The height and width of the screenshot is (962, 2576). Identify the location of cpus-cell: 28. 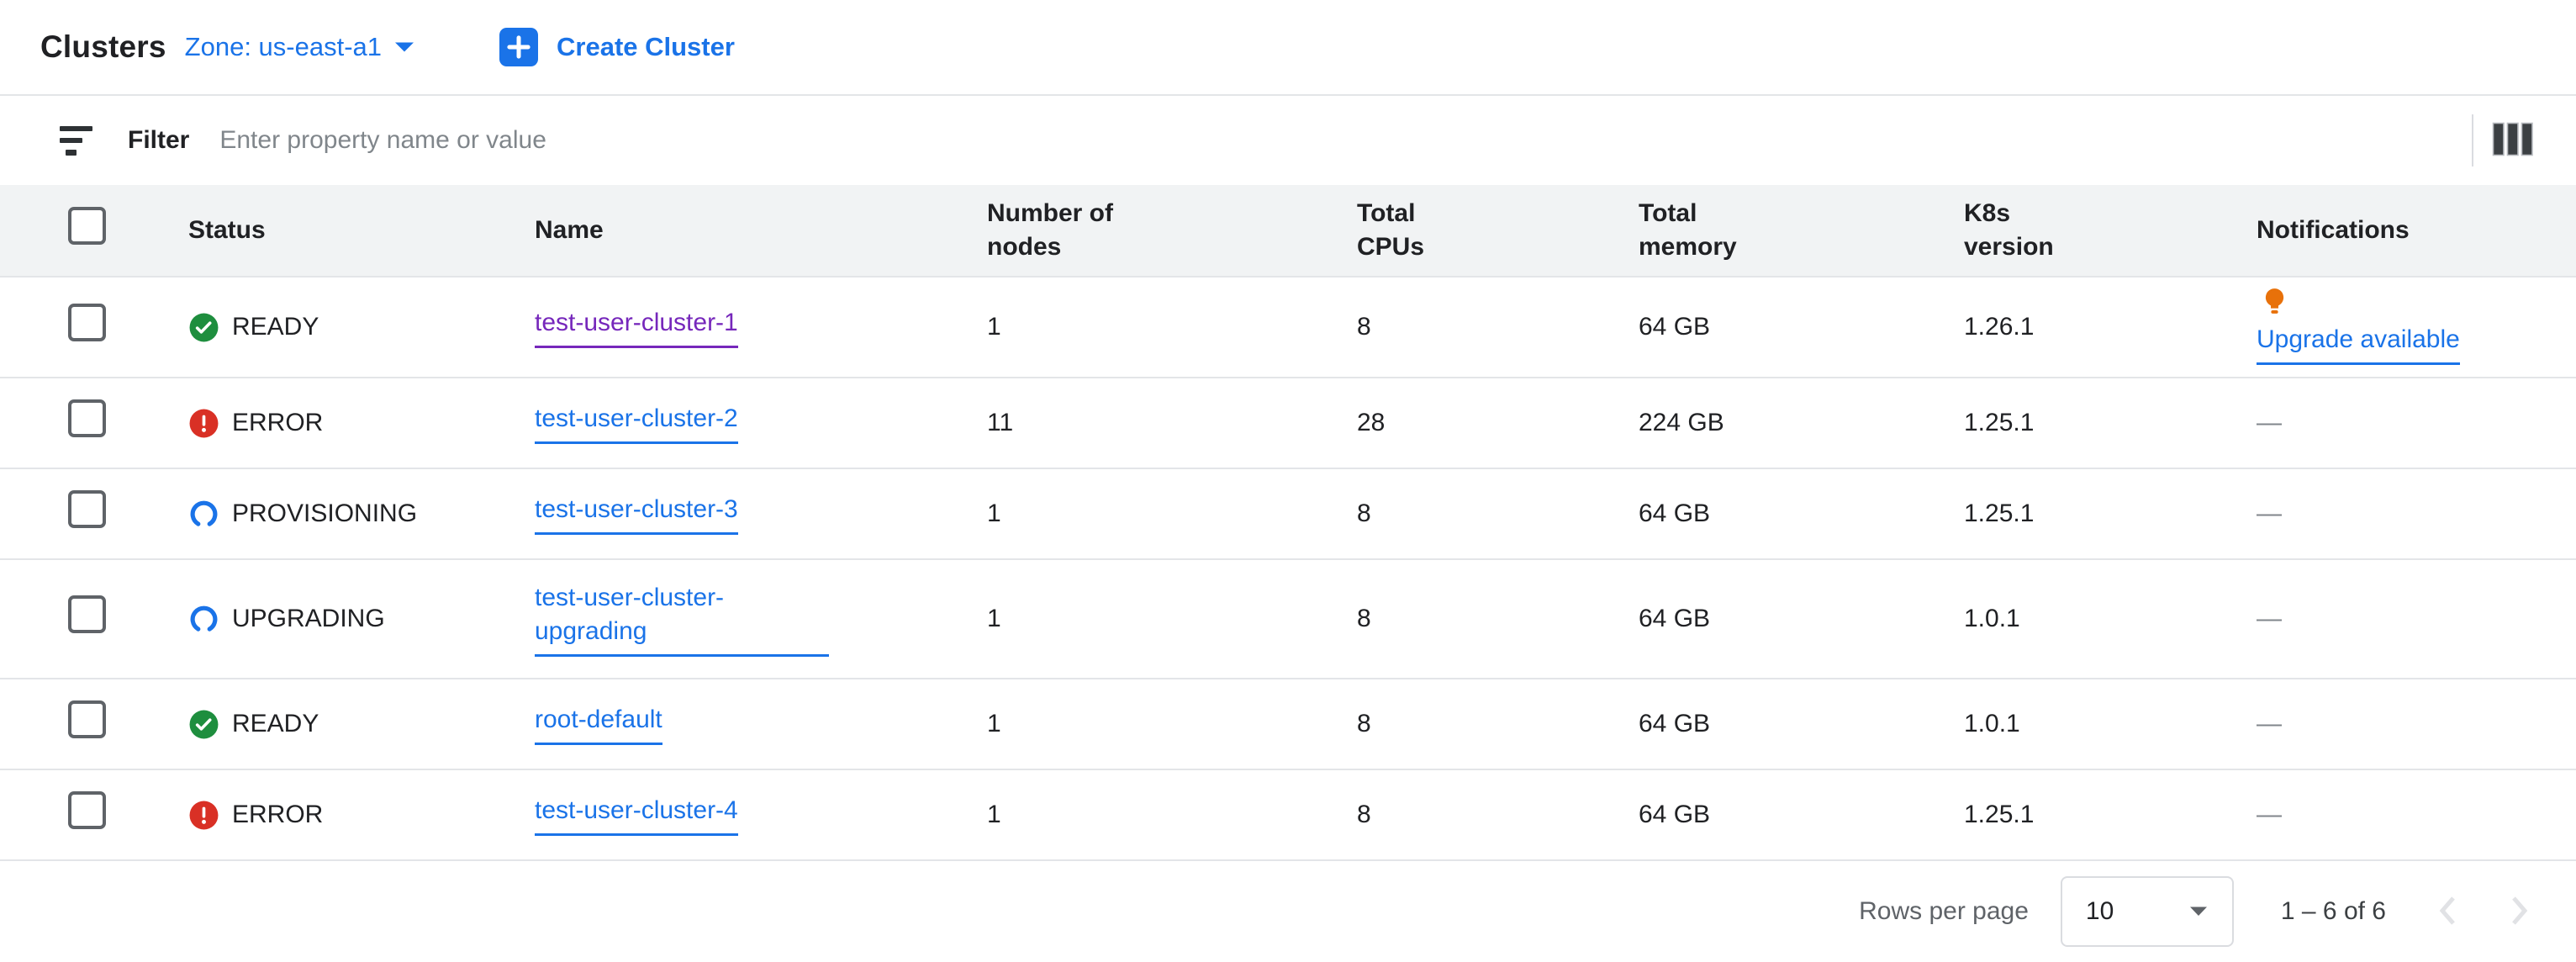
(1477, 424).